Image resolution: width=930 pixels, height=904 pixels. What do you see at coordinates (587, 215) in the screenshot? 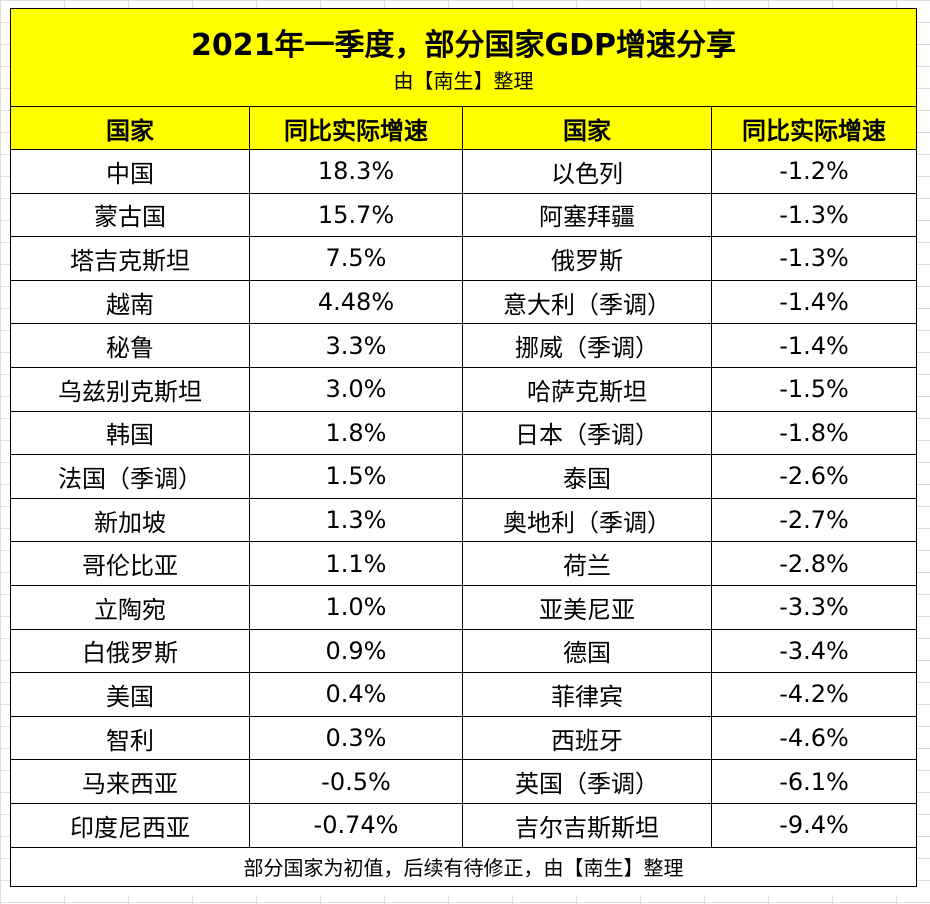
I see `country-cell: 阿塞拜疆` at bounding box center [587, 215].